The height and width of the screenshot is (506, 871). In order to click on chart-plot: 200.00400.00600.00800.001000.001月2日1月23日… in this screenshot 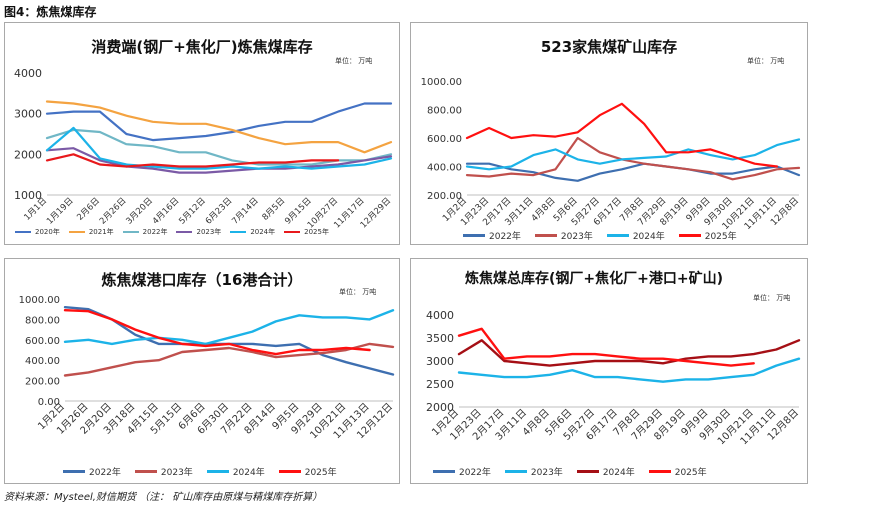, I will do `click(611, 154)`.